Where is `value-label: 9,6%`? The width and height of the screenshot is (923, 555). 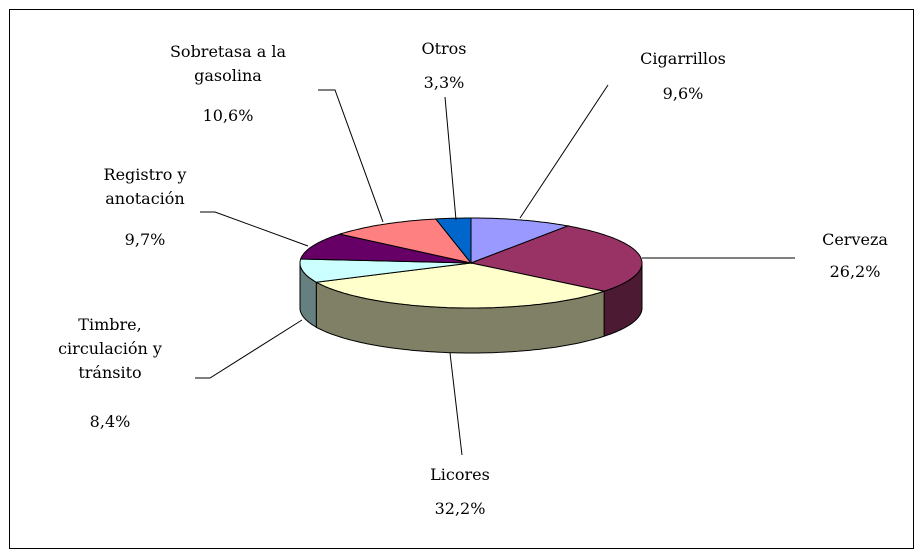 value-label: 9,6% is located at coordinates (683, 93).